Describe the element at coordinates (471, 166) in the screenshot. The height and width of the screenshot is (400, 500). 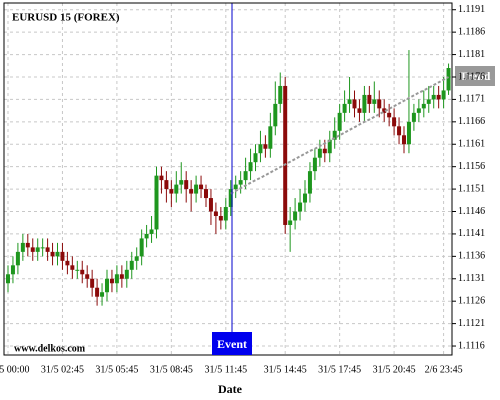
I see `y-tick-label: 1.1156` at that location.